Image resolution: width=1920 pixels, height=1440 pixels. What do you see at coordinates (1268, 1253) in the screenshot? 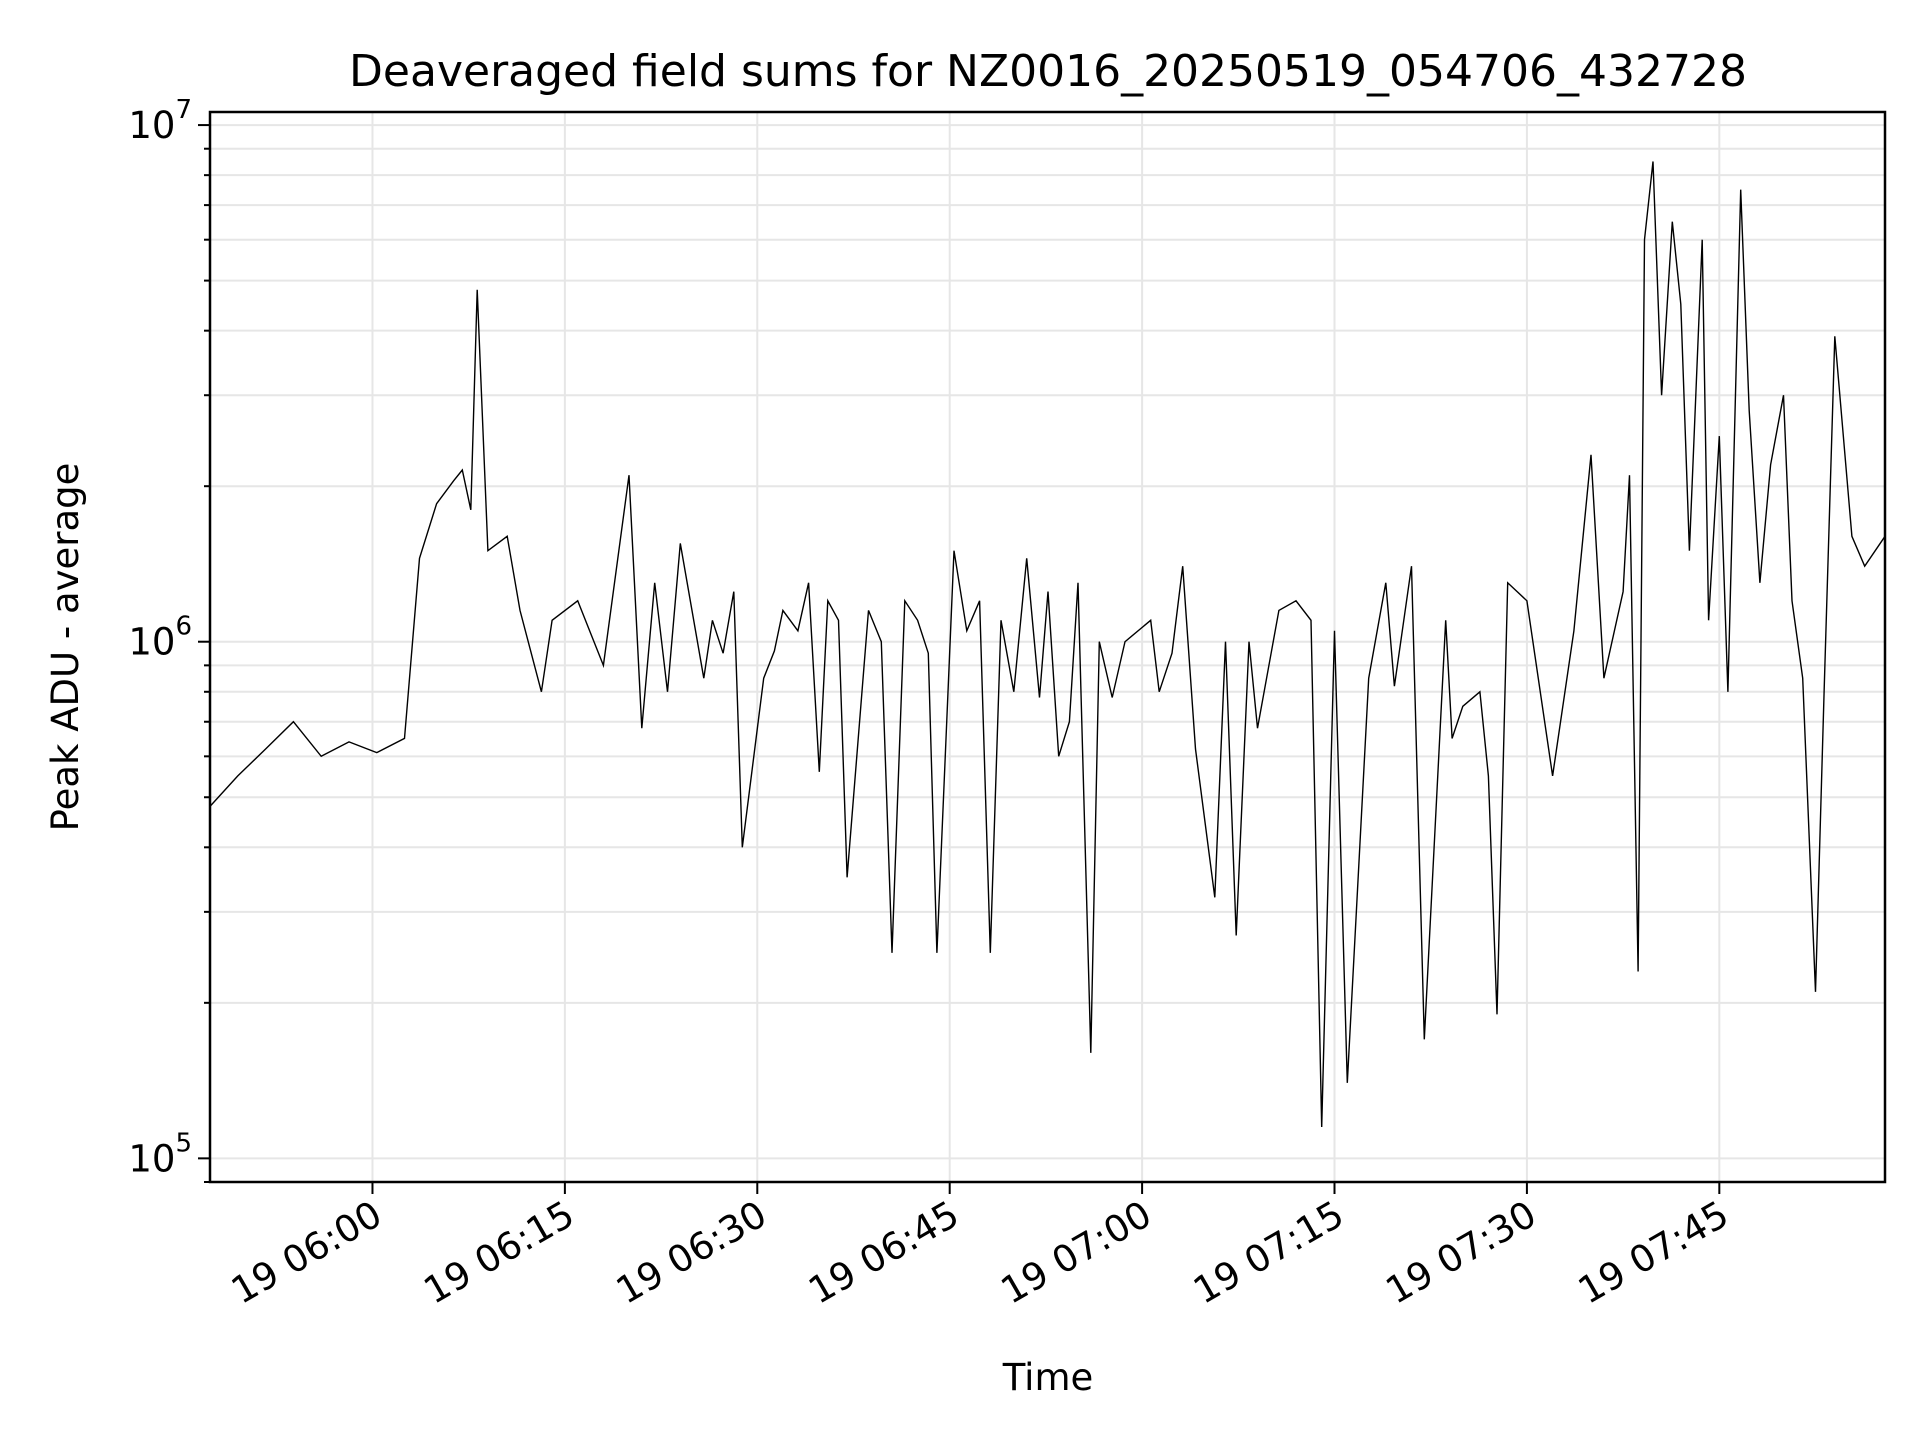
I see `x-tick-label: 19 07:15` at bounding box center [1268, 1253].